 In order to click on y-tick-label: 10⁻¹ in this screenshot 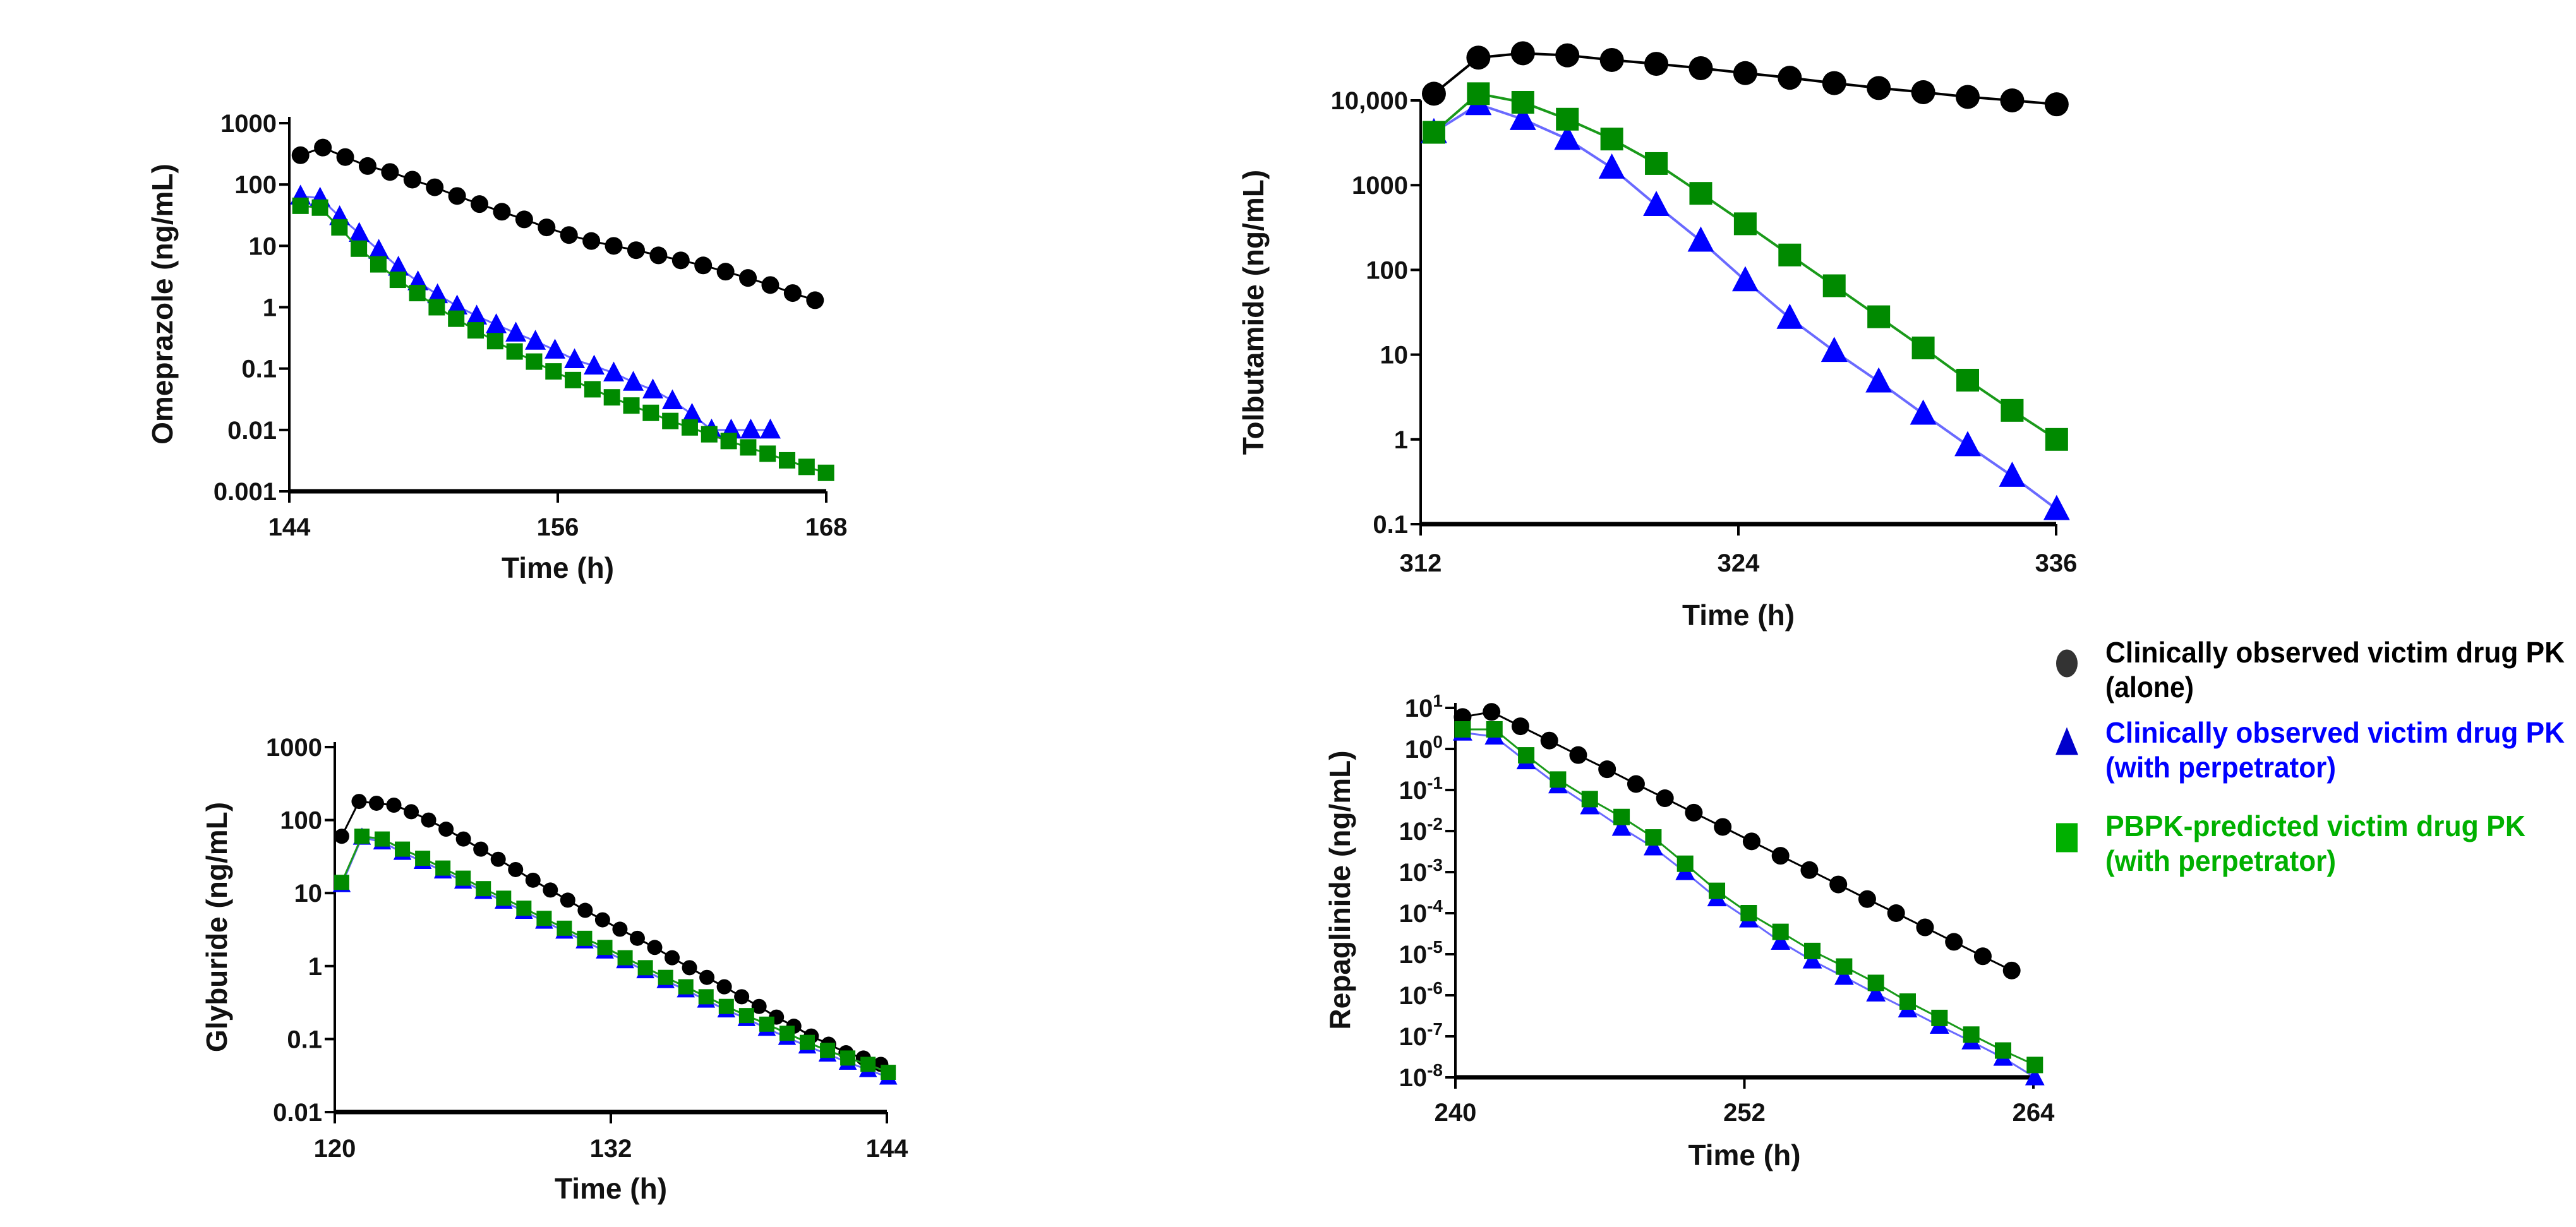, I will do `click(1421, 789)`.